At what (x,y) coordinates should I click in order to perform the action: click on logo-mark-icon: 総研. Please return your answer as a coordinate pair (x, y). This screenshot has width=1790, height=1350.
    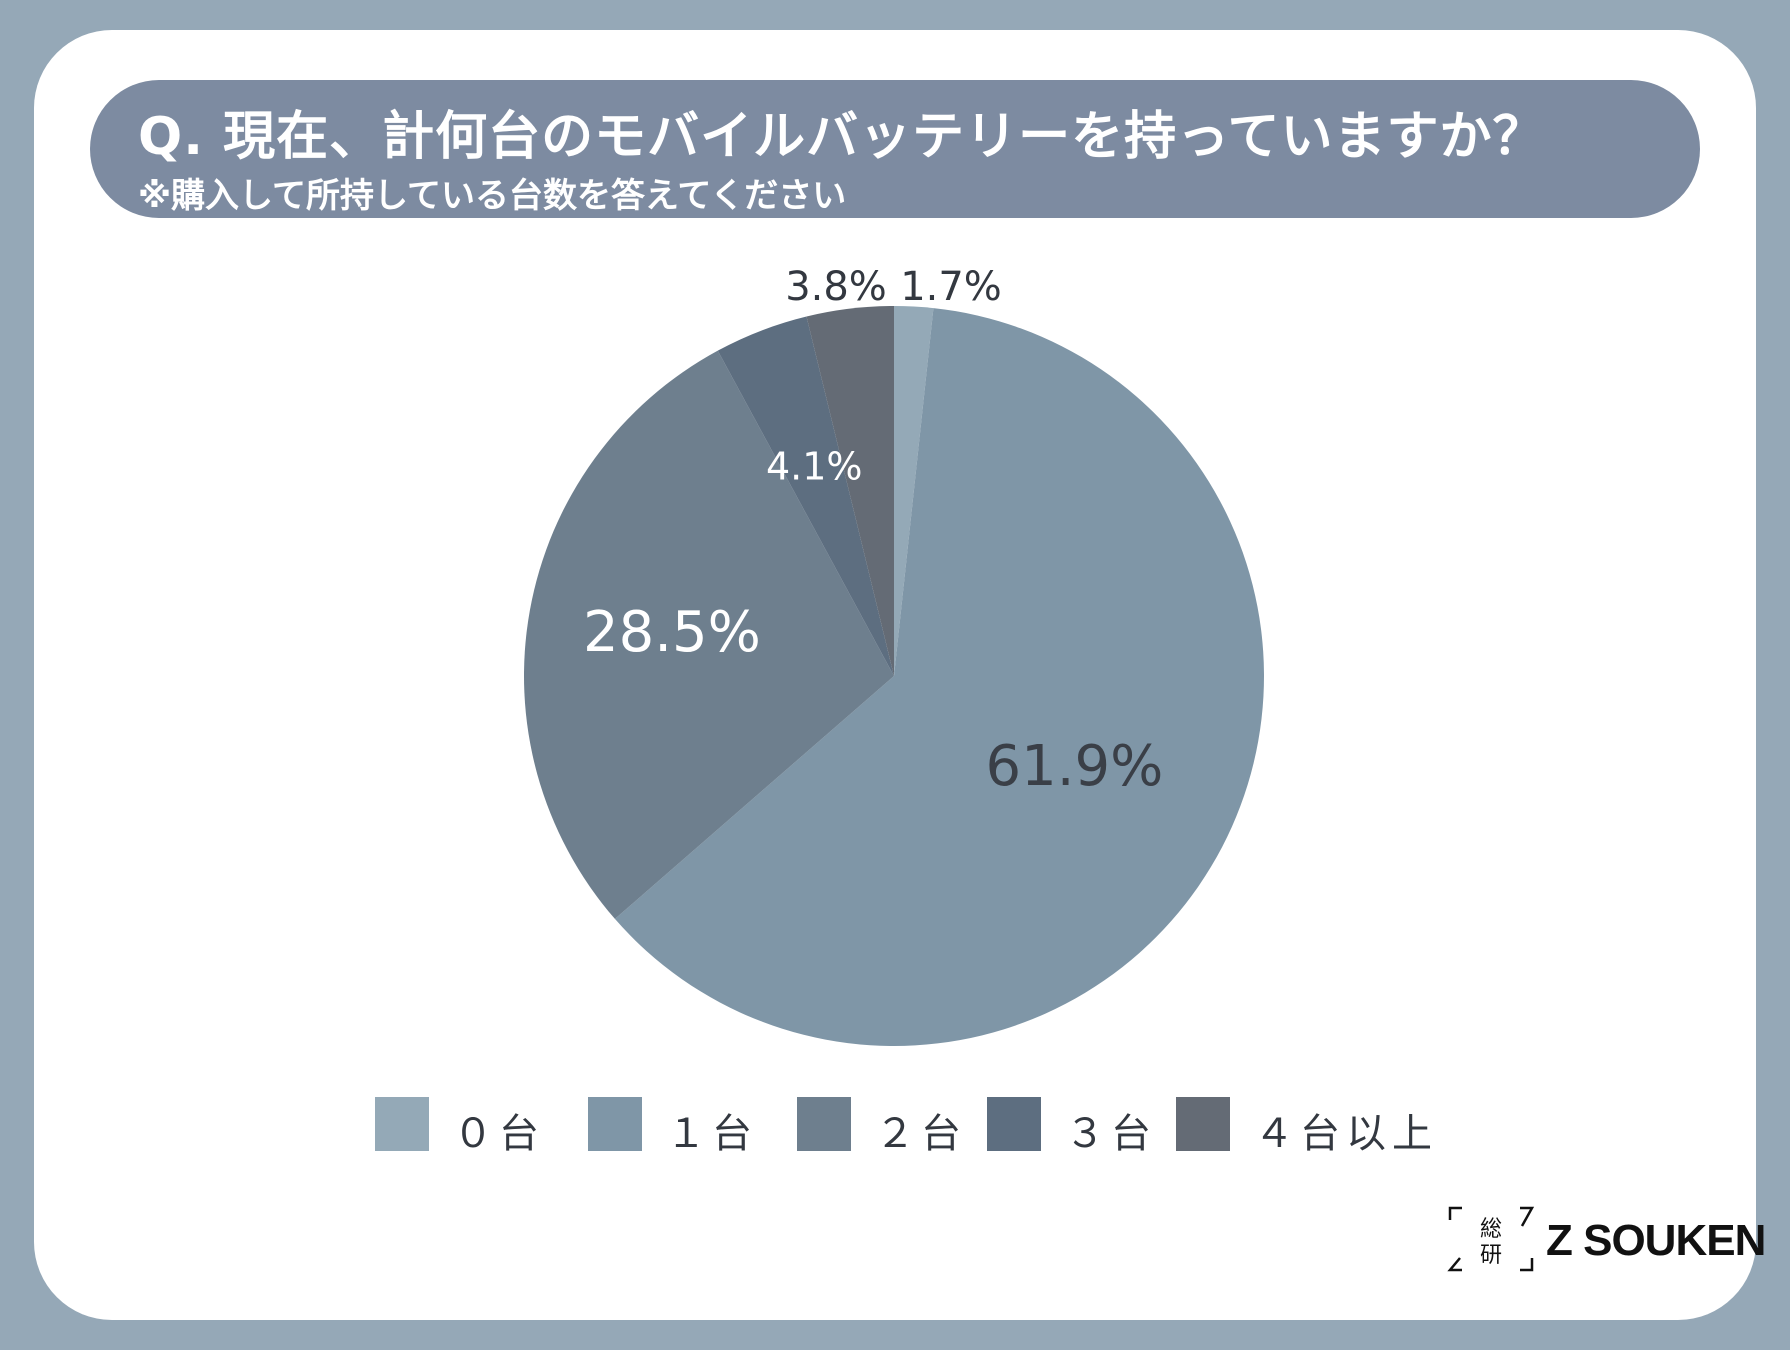
    Looking at the image, I should click on (1491, 1239).